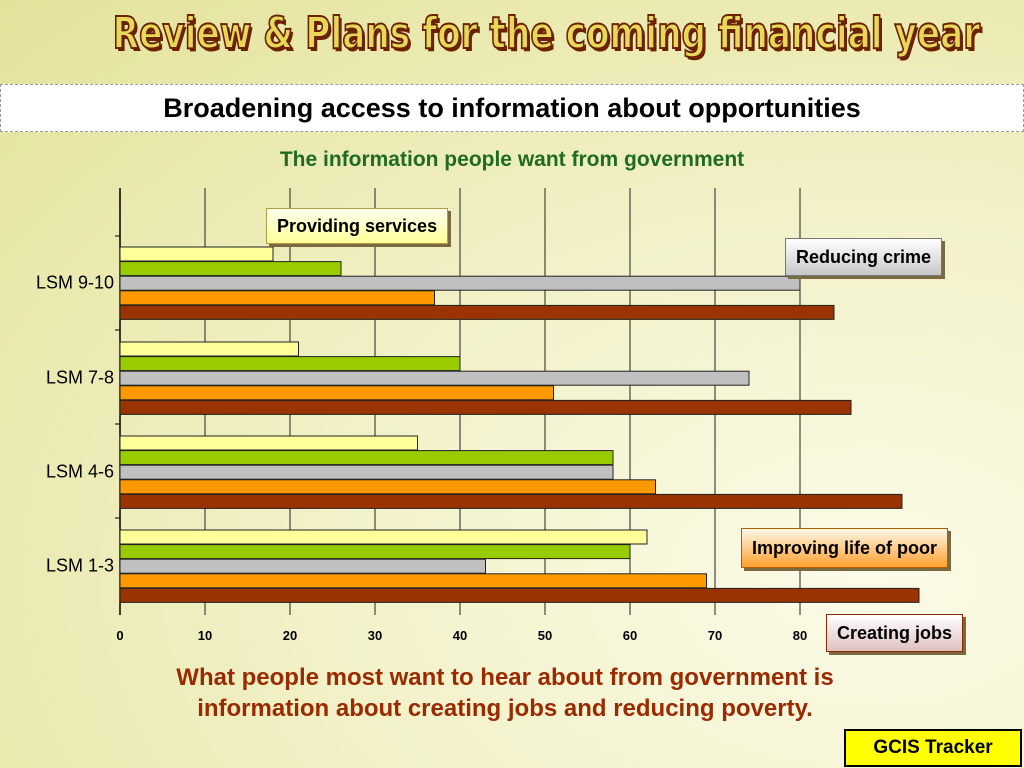 The width and height of the screenshot is (1024, 768). I want to click on legend-reducing-crime: Reducing crime, so click(864, 257).